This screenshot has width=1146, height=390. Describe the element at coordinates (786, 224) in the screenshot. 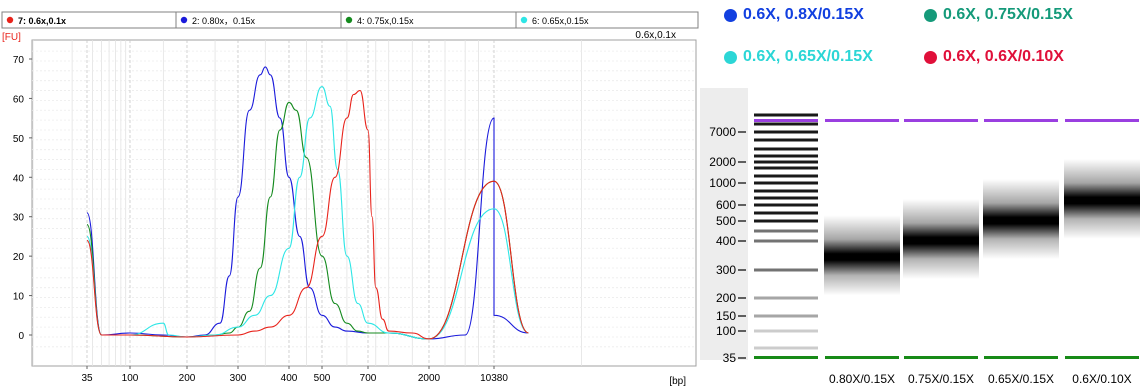

I see `ladder-lane` at that location.